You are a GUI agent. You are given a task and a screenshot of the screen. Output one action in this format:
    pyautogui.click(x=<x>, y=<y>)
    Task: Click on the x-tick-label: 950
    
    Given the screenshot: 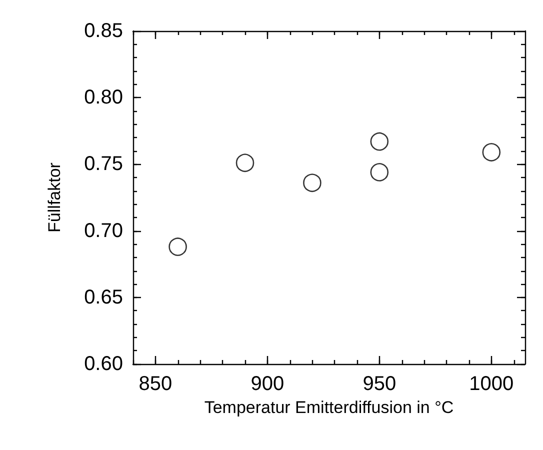 What is the action you would take?
    pyautogui.click(x=379, y=384)
    